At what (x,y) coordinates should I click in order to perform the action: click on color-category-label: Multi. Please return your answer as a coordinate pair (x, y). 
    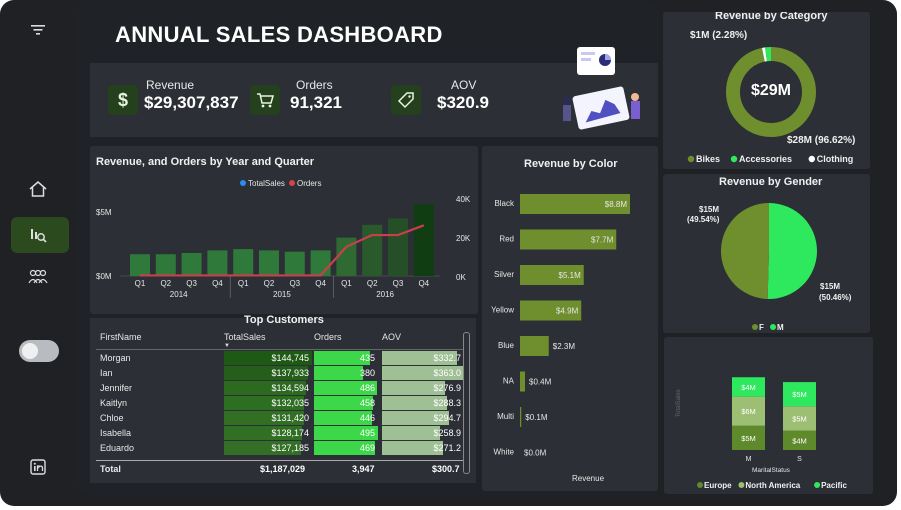
    Looking at the image, I should click on (505, 416).